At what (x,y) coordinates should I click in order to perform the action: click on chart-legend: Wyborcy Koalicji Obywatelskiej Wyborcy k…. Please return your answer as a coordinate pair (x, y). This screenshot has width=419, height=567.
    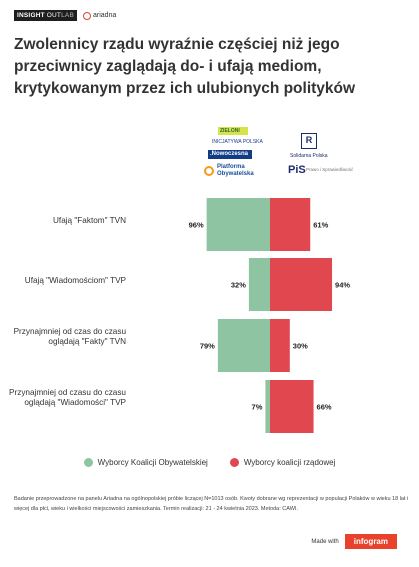
    Looking at the image, I should click on (209, 462).